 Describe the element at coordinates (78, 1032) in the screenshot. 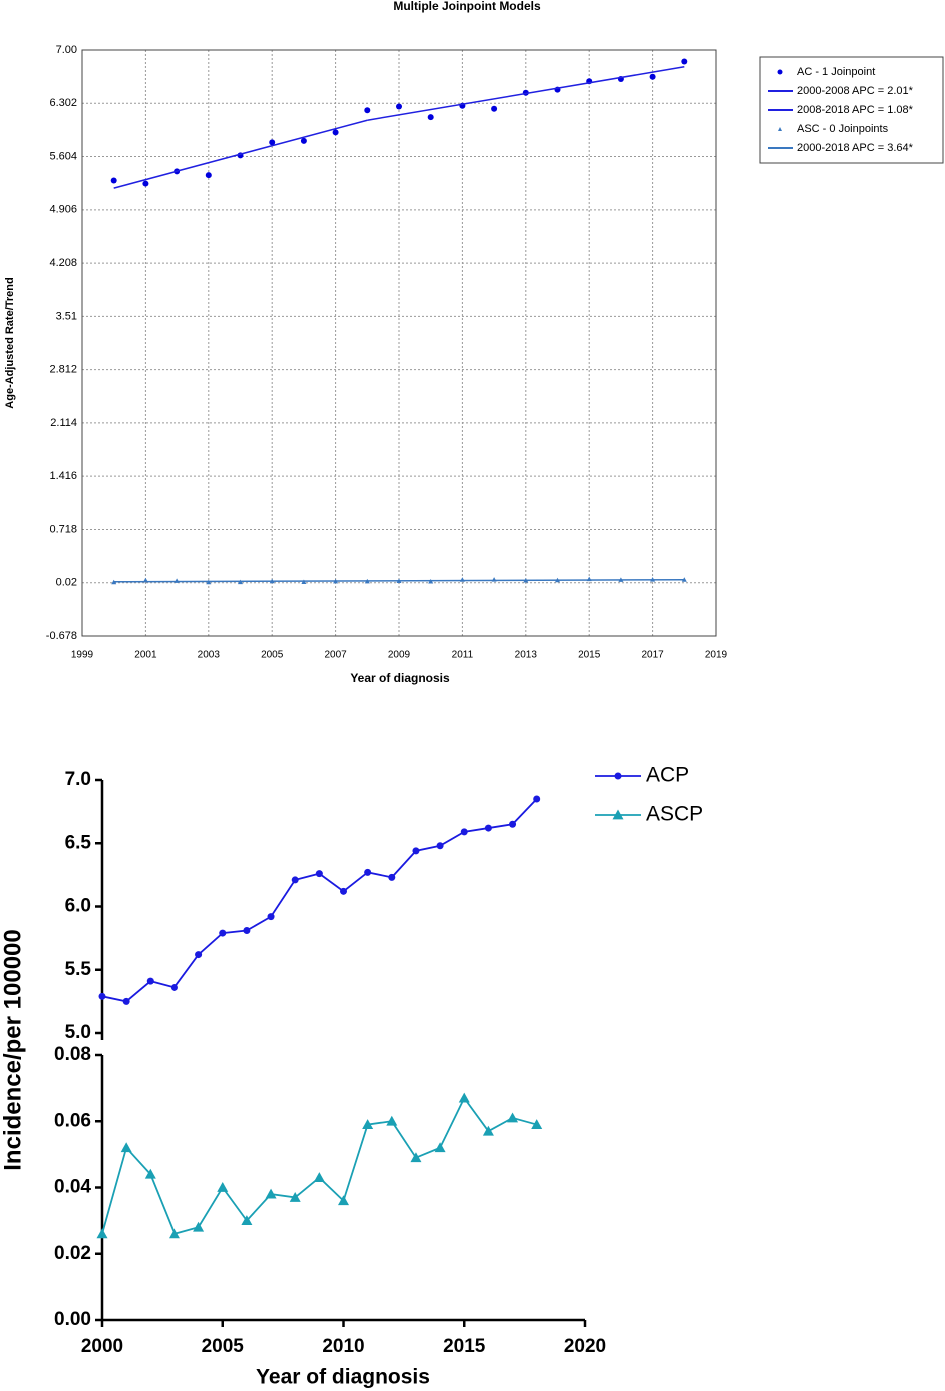

I see `y-tick-label: 5.0` at that location.